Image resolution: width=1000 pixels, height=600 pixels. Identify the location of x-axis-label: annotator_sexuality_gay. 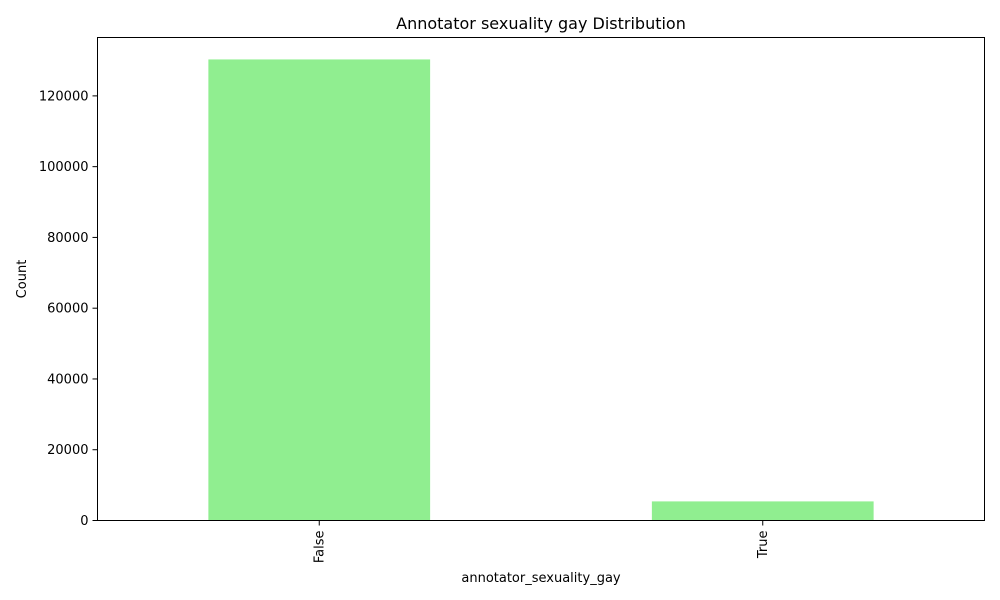
(541, 578).